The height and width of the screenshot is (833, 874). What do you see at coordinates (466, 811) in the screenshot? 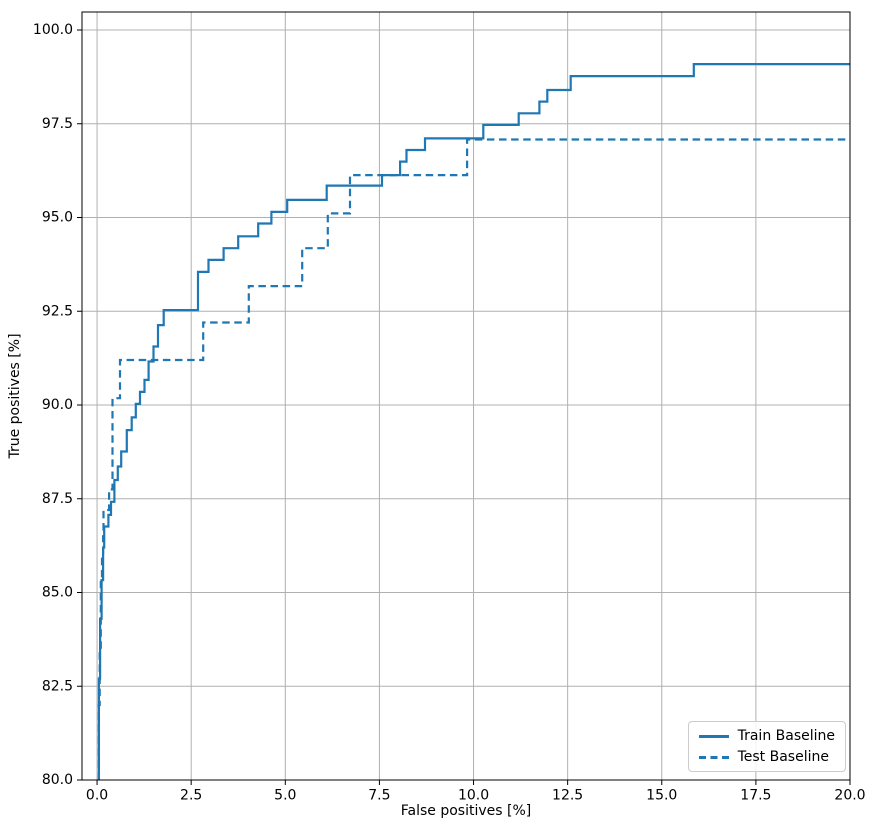
I see `x-axis-title: False positives [%]` at bounding box center [466, 811].